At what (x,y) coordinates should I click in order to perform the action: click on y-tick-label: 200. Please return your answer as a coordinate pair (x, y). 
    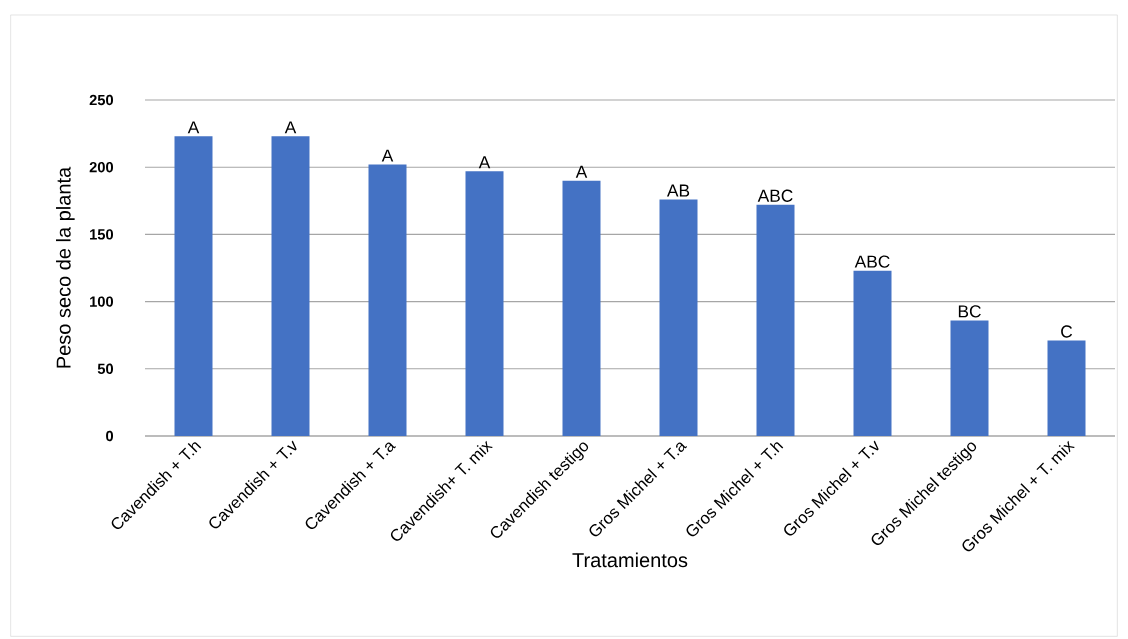
    Looking at the image, I should click on (101, 167).